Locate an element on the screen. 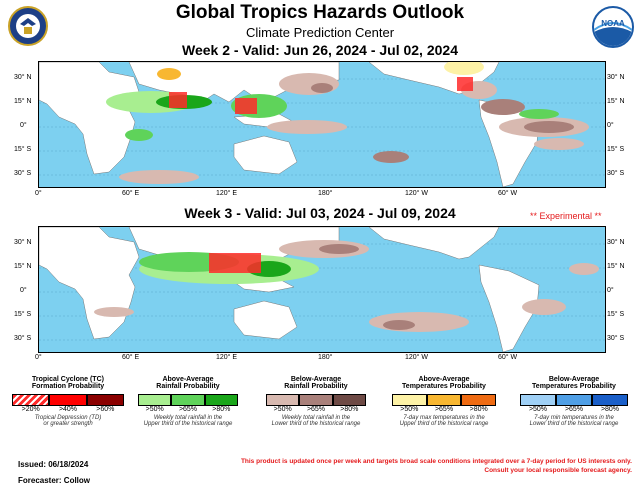 This screenshot has height=494, width=640. w2-lat-eq: 0° is located at coordinates (23, 125).